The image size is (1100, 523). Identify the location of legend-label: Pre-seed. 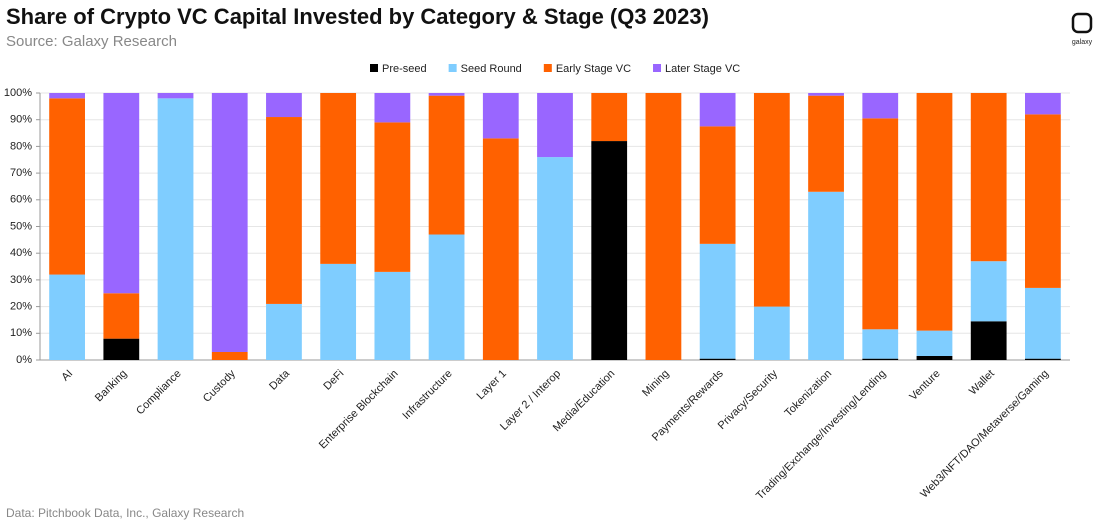
(404, 69).